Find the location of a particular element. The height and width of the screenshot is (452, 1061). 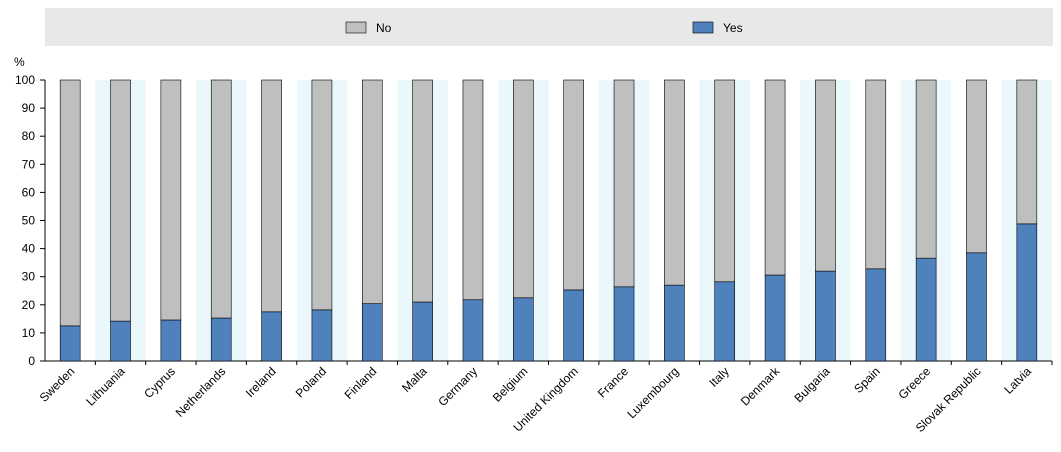

x-tick-label: Germany is located at coordinates (457, 386).